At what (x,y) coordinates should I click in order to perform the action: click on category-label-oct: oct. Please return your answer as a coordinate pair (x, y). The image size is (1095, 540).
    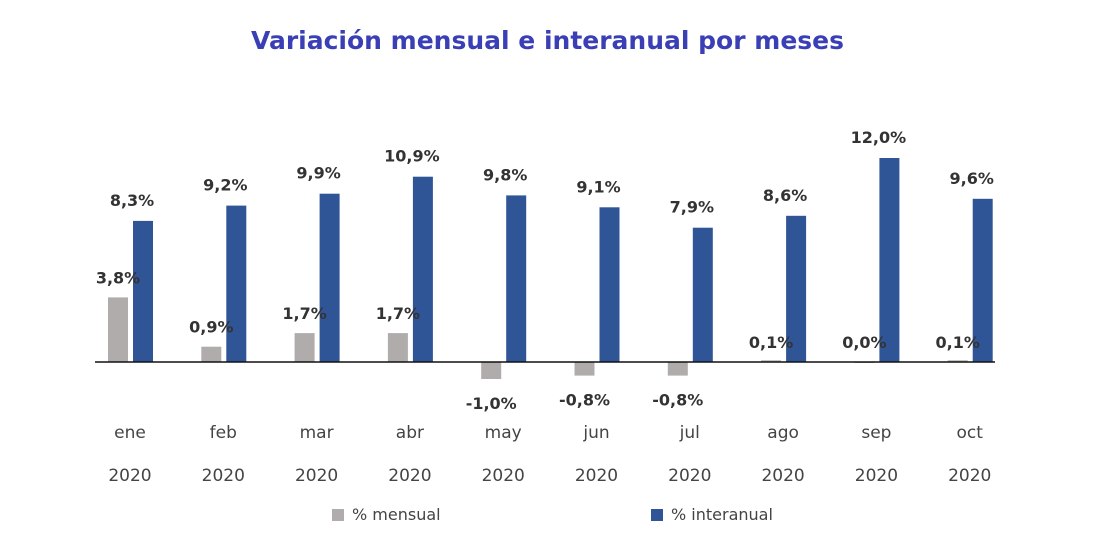
    Looking at the image, I should click on (969, 433).